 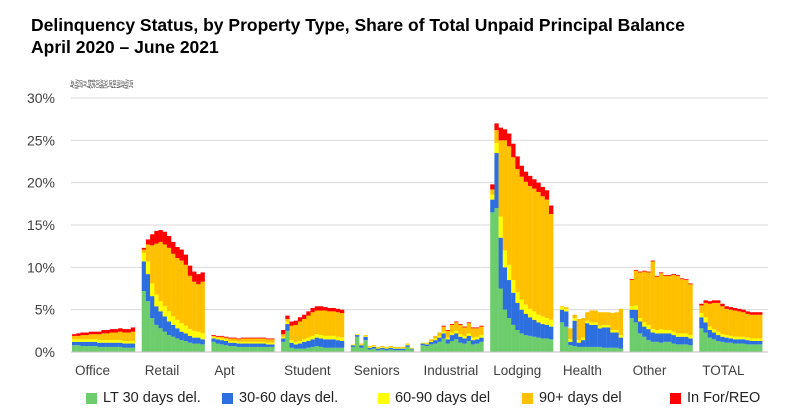 What do you see at coordinates (723, 370) in the screenshot?
I see `x-category-label: TOTAL` at bounding box center [723, 370].